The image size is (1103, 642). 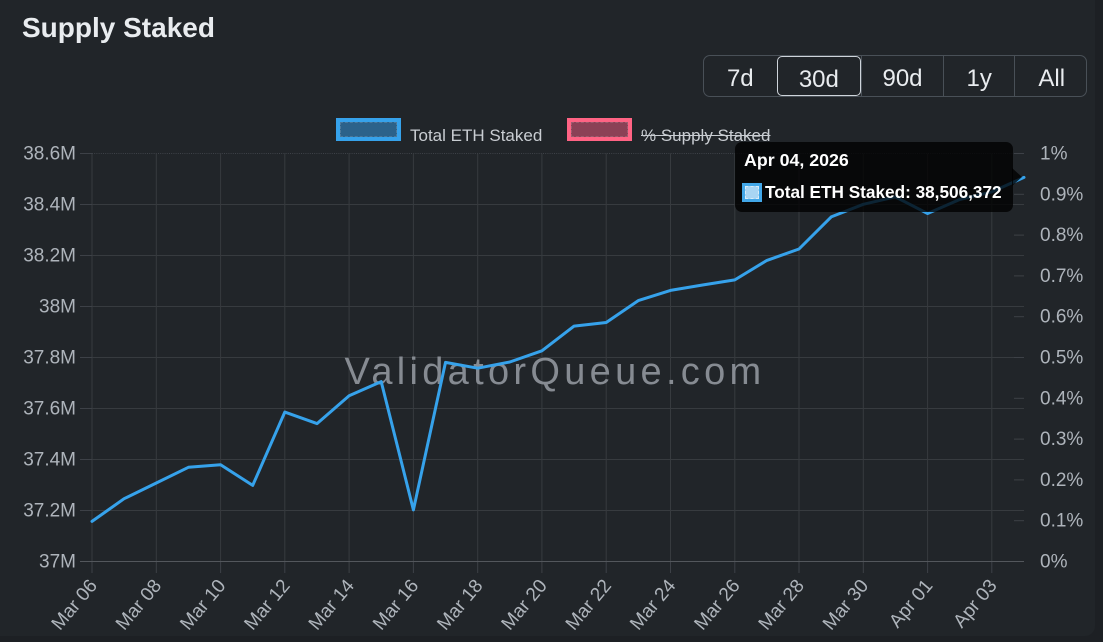 What do you see at coordinates (718, 605) in the screenshot?
I see `svg-text: Mar 26` at bounding box center [718, 605].